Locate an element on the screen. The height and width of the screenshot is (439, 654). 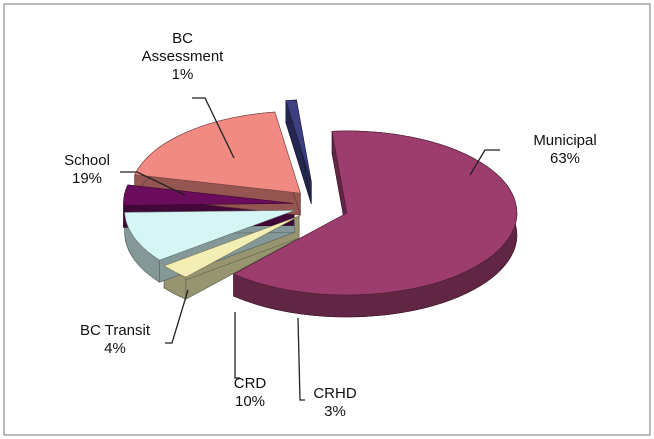
value-label: 63% is located at coordinates (565, 158).